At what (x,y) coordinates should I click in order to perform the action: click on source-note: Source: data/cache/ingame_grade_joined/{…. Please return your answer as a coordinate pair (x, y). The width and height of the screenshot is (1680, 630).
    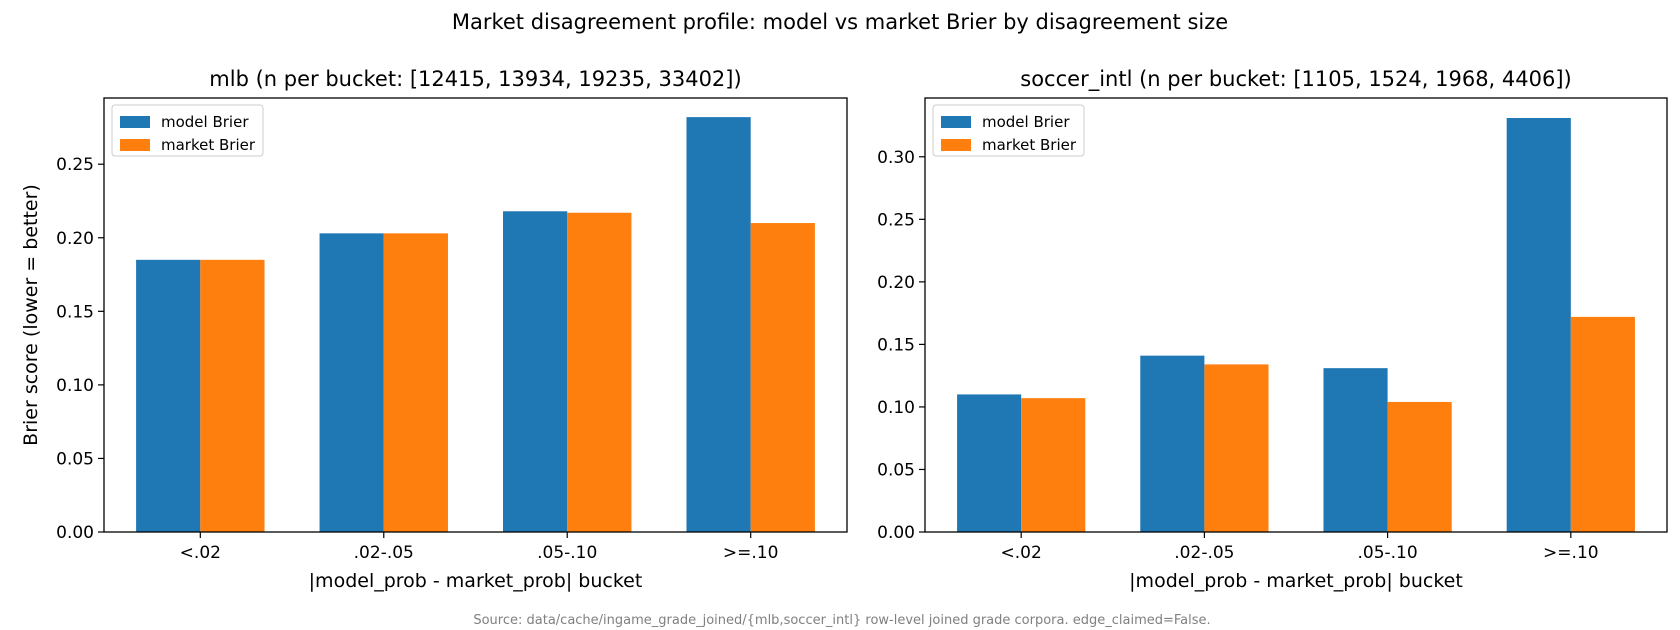
    Looking at the image, I should click on (841, 620).